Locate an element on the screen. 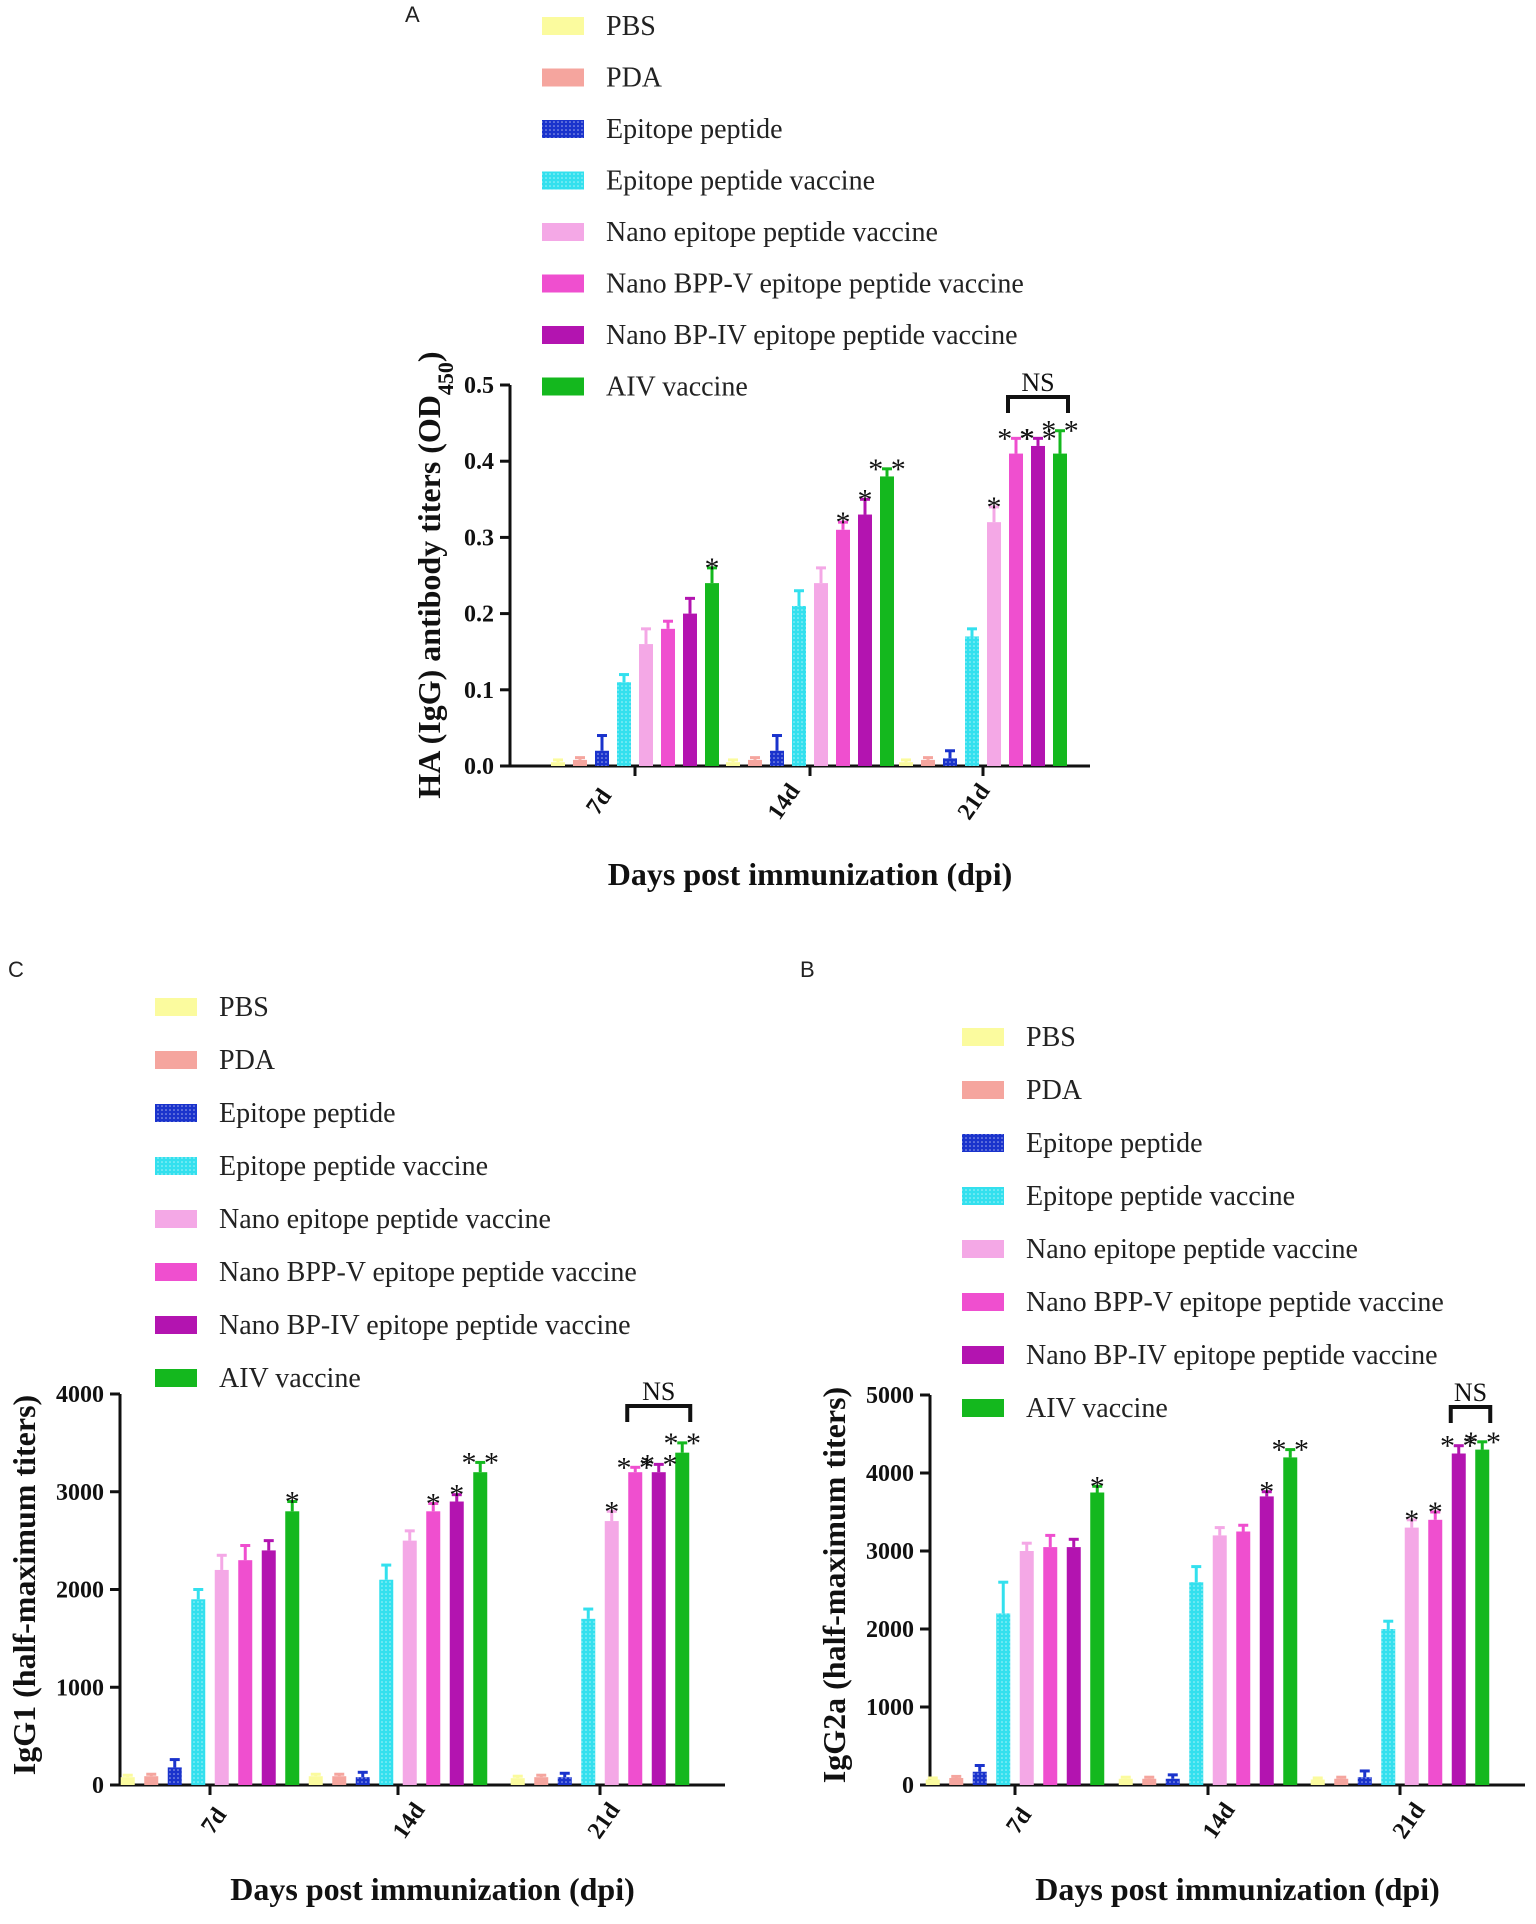 The height and width of the screenshot is (1924, 1536). y-tick-label: 3000 is located at coordinates (80, 1493).